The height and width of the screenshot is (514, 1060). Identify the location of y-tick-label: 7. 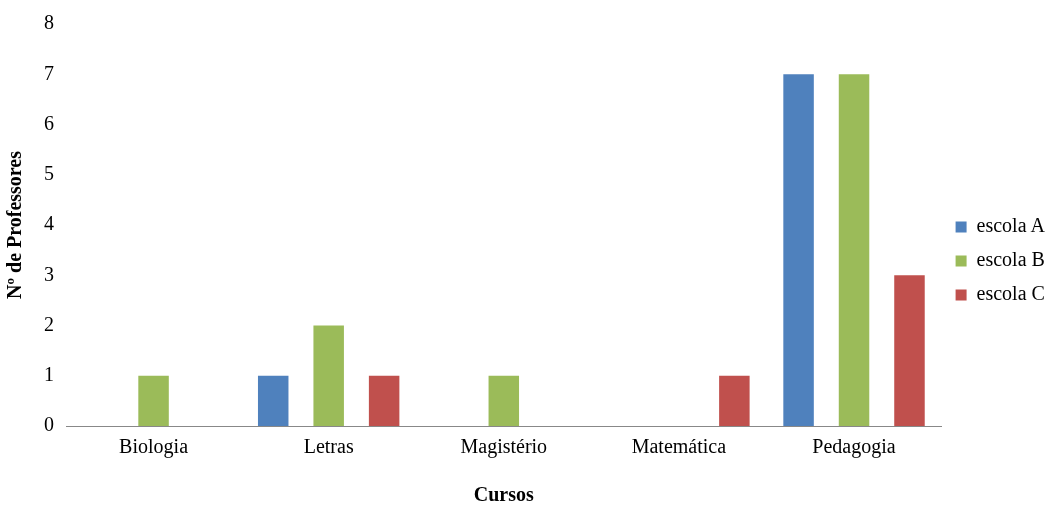
(49, 72).